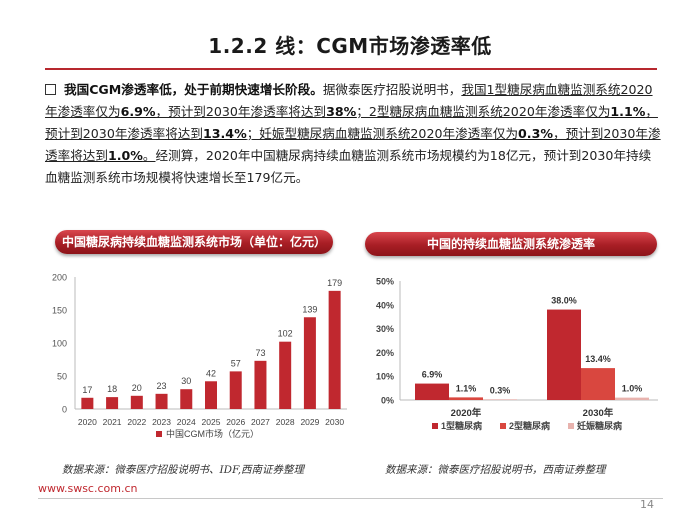 The image size is (700, 525). I want to click on x-tick-label: 2029, so click(309, 422).